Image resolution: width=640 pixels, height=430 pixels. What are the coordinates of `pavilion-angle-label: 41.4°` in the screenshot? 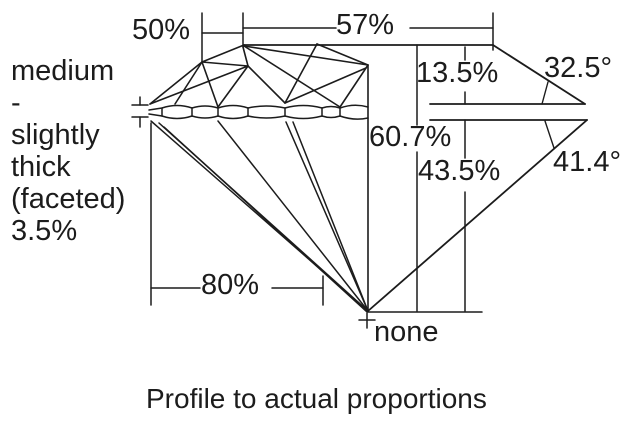 It's located at (587, 162).